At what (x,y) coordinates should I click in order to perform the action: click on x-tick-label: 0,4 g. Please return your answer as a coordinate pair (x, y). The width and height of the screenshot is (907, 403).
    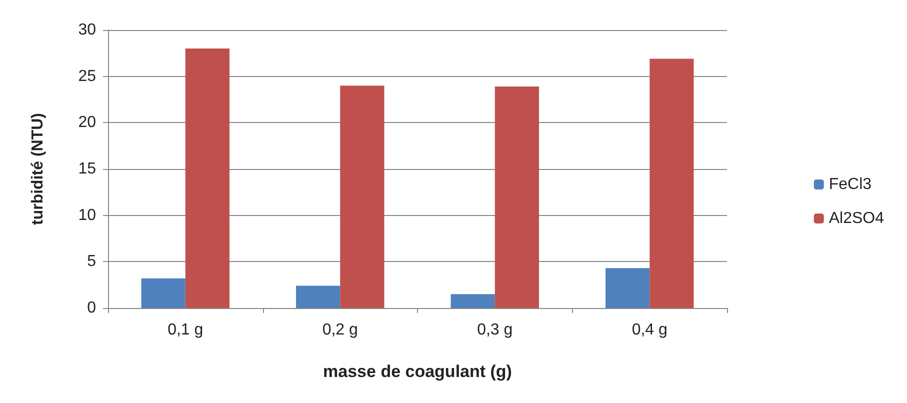
    Looking at the image, I should click on (650, 330).